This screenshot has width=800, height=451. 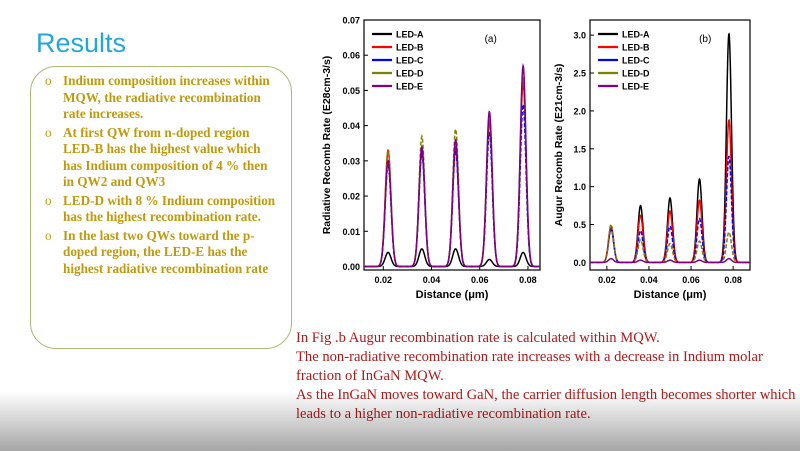 I want to click on y-tick-label: 0.01, so click(x=351, y=232).